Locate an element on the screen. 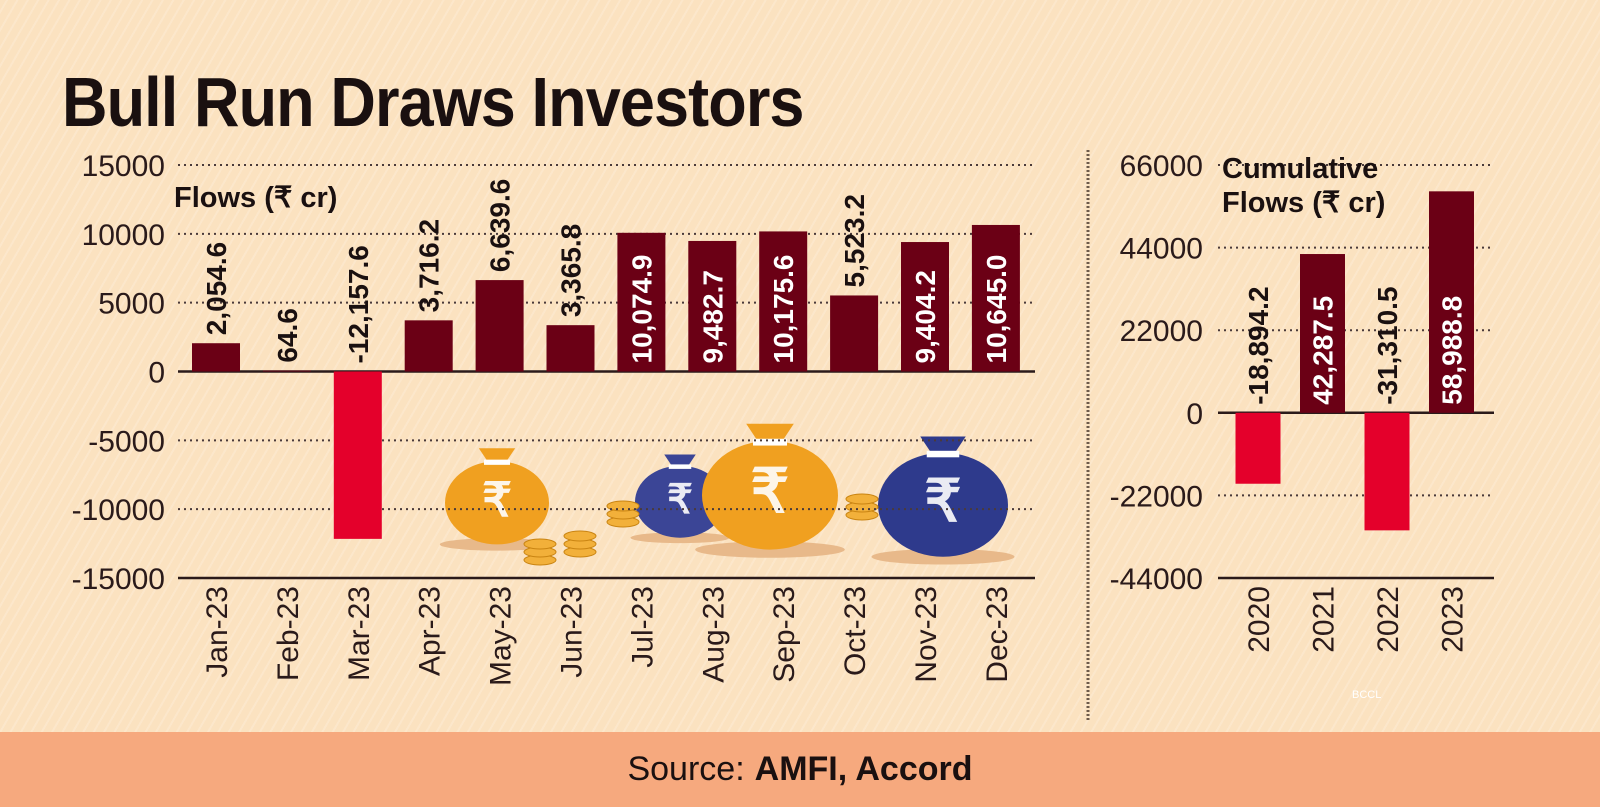 This screenshot has height=807, width=1600. x-tick-label: 2023 is located at coordinates (1453, 619).